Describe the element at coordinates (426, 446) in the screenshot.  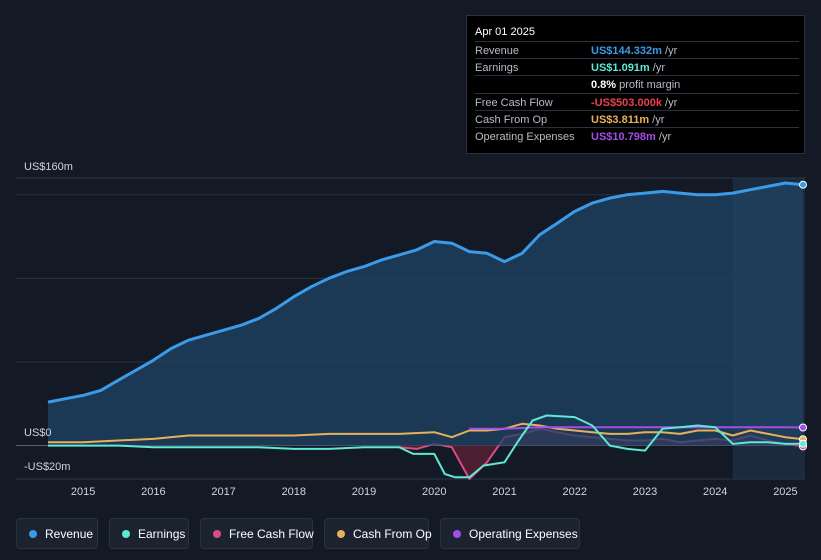
I see `earnings-line` at that location.